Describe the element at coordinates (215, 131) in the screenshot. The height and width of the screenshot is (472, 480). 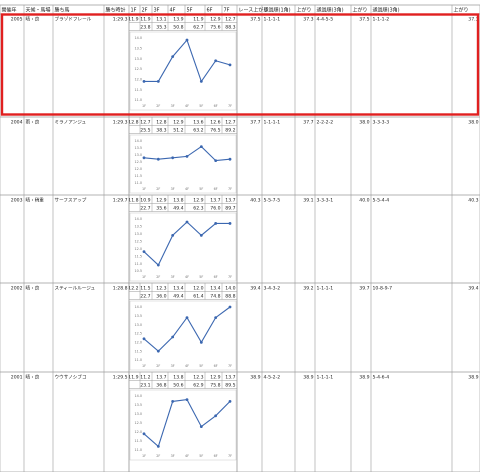
I see `cumulative-time: 76.5` at that location.